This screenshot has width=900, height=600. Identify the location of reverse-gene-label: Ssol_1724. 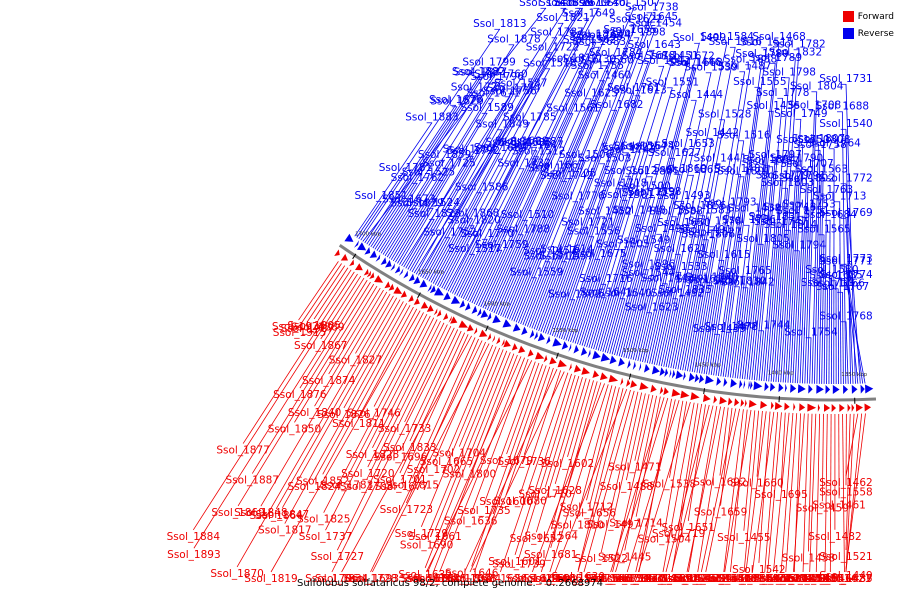
(514, 88).